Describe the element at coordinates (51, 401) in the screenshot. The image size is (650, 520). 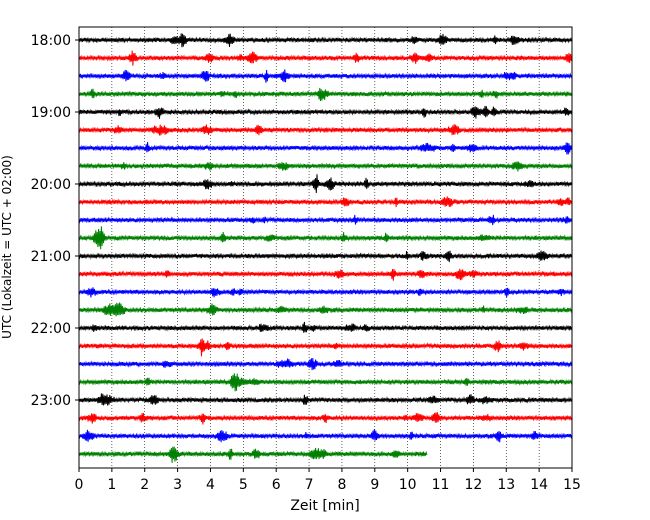
I see `y-tick-label: 23:00` at that location.